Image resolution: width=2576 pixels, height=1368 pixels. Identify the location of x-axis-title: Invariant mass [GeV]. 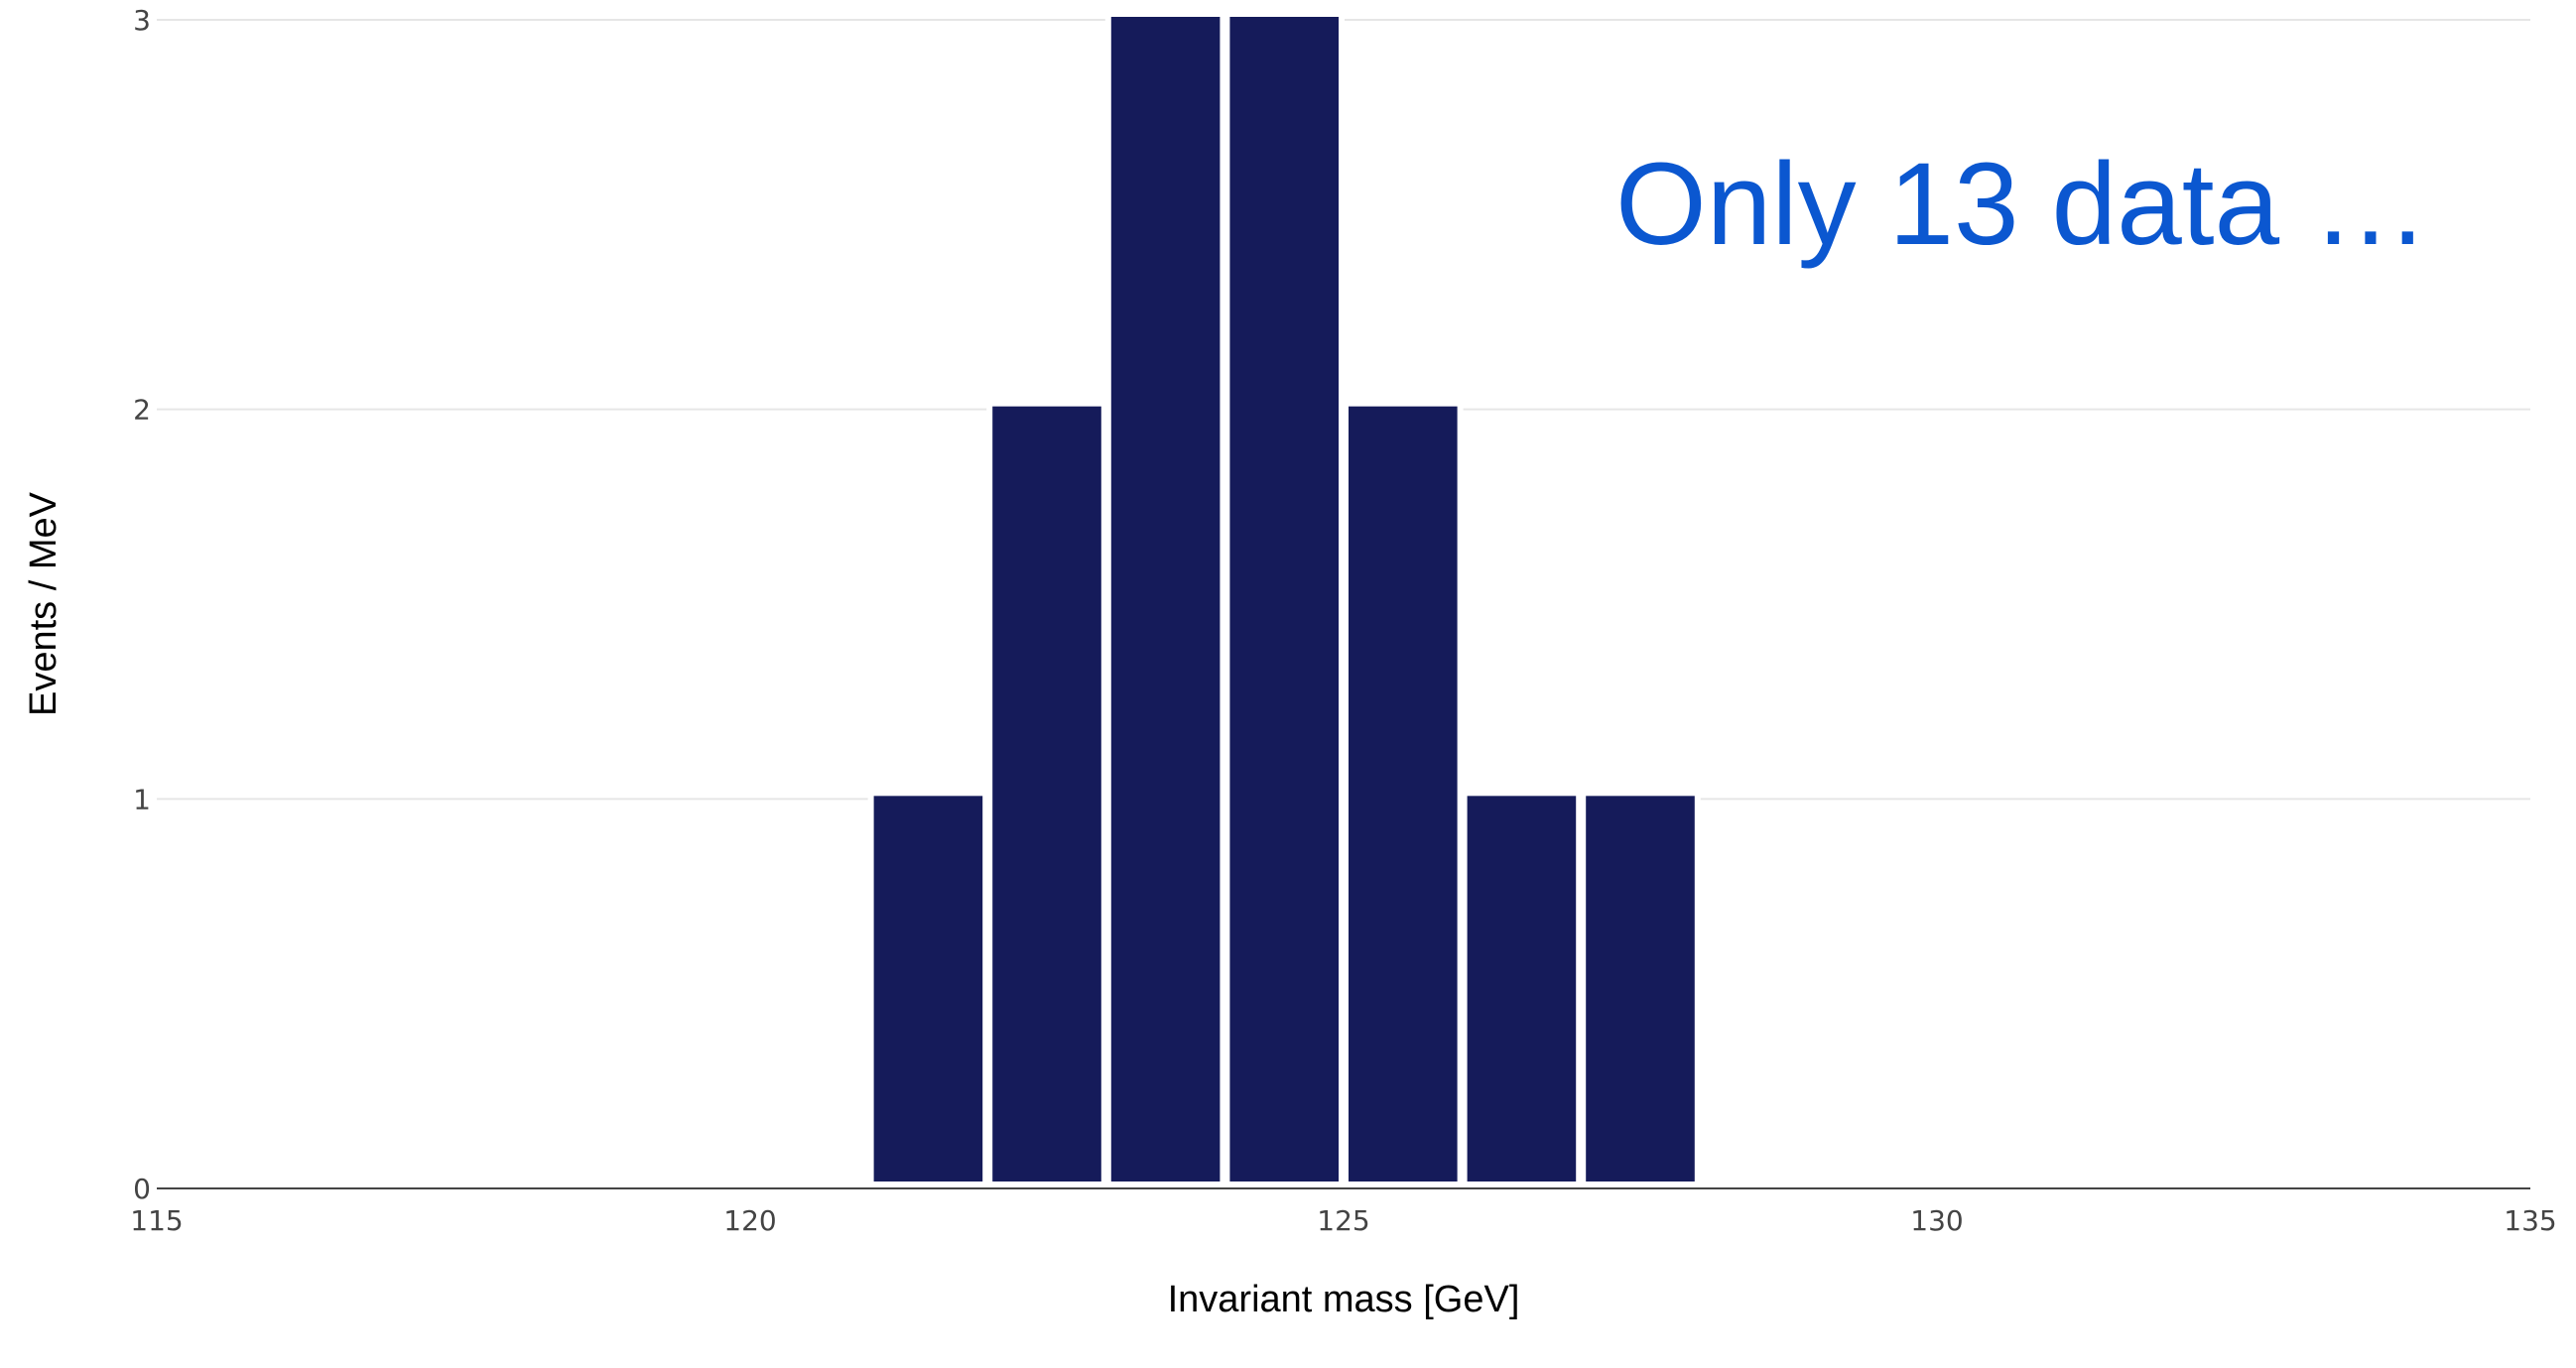
(1344, 1300).